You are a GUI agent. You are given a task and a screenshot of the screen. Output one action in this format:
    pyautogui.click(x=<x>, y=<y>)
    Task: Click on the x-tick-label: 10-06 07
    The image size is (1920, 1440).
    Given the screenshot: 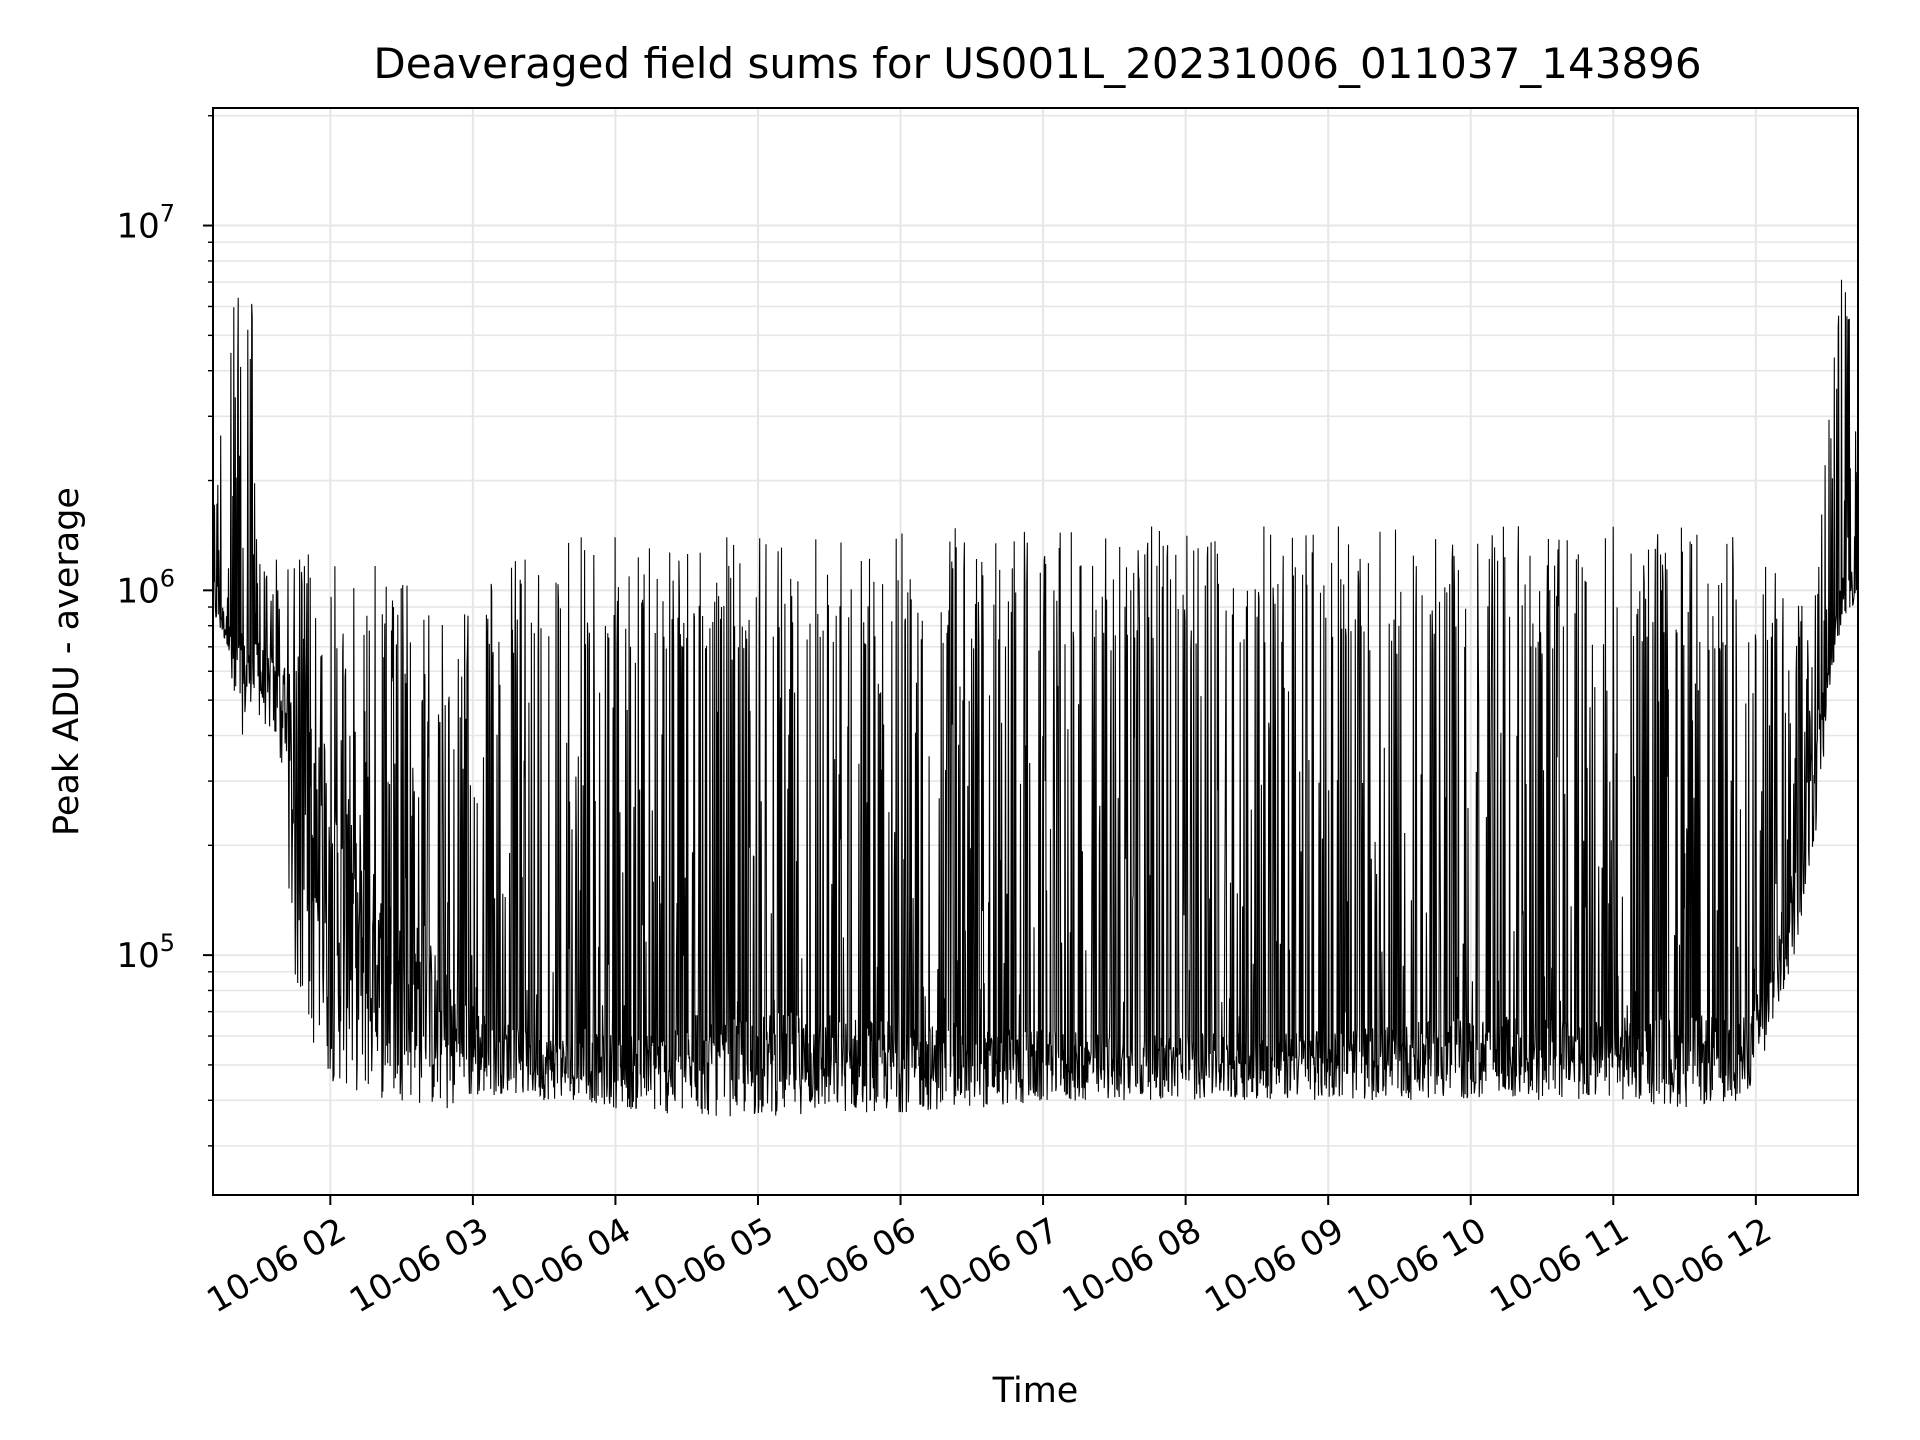 What is the action you would take?
    pyautogui.click(x=989, y=1265)
    